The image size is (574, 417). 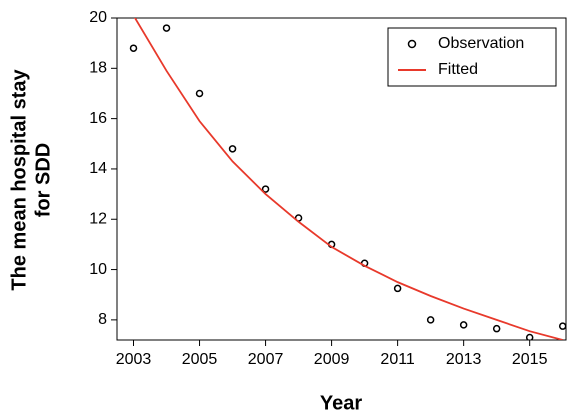 I want to click on legend-box, so click(x=472, y=57).